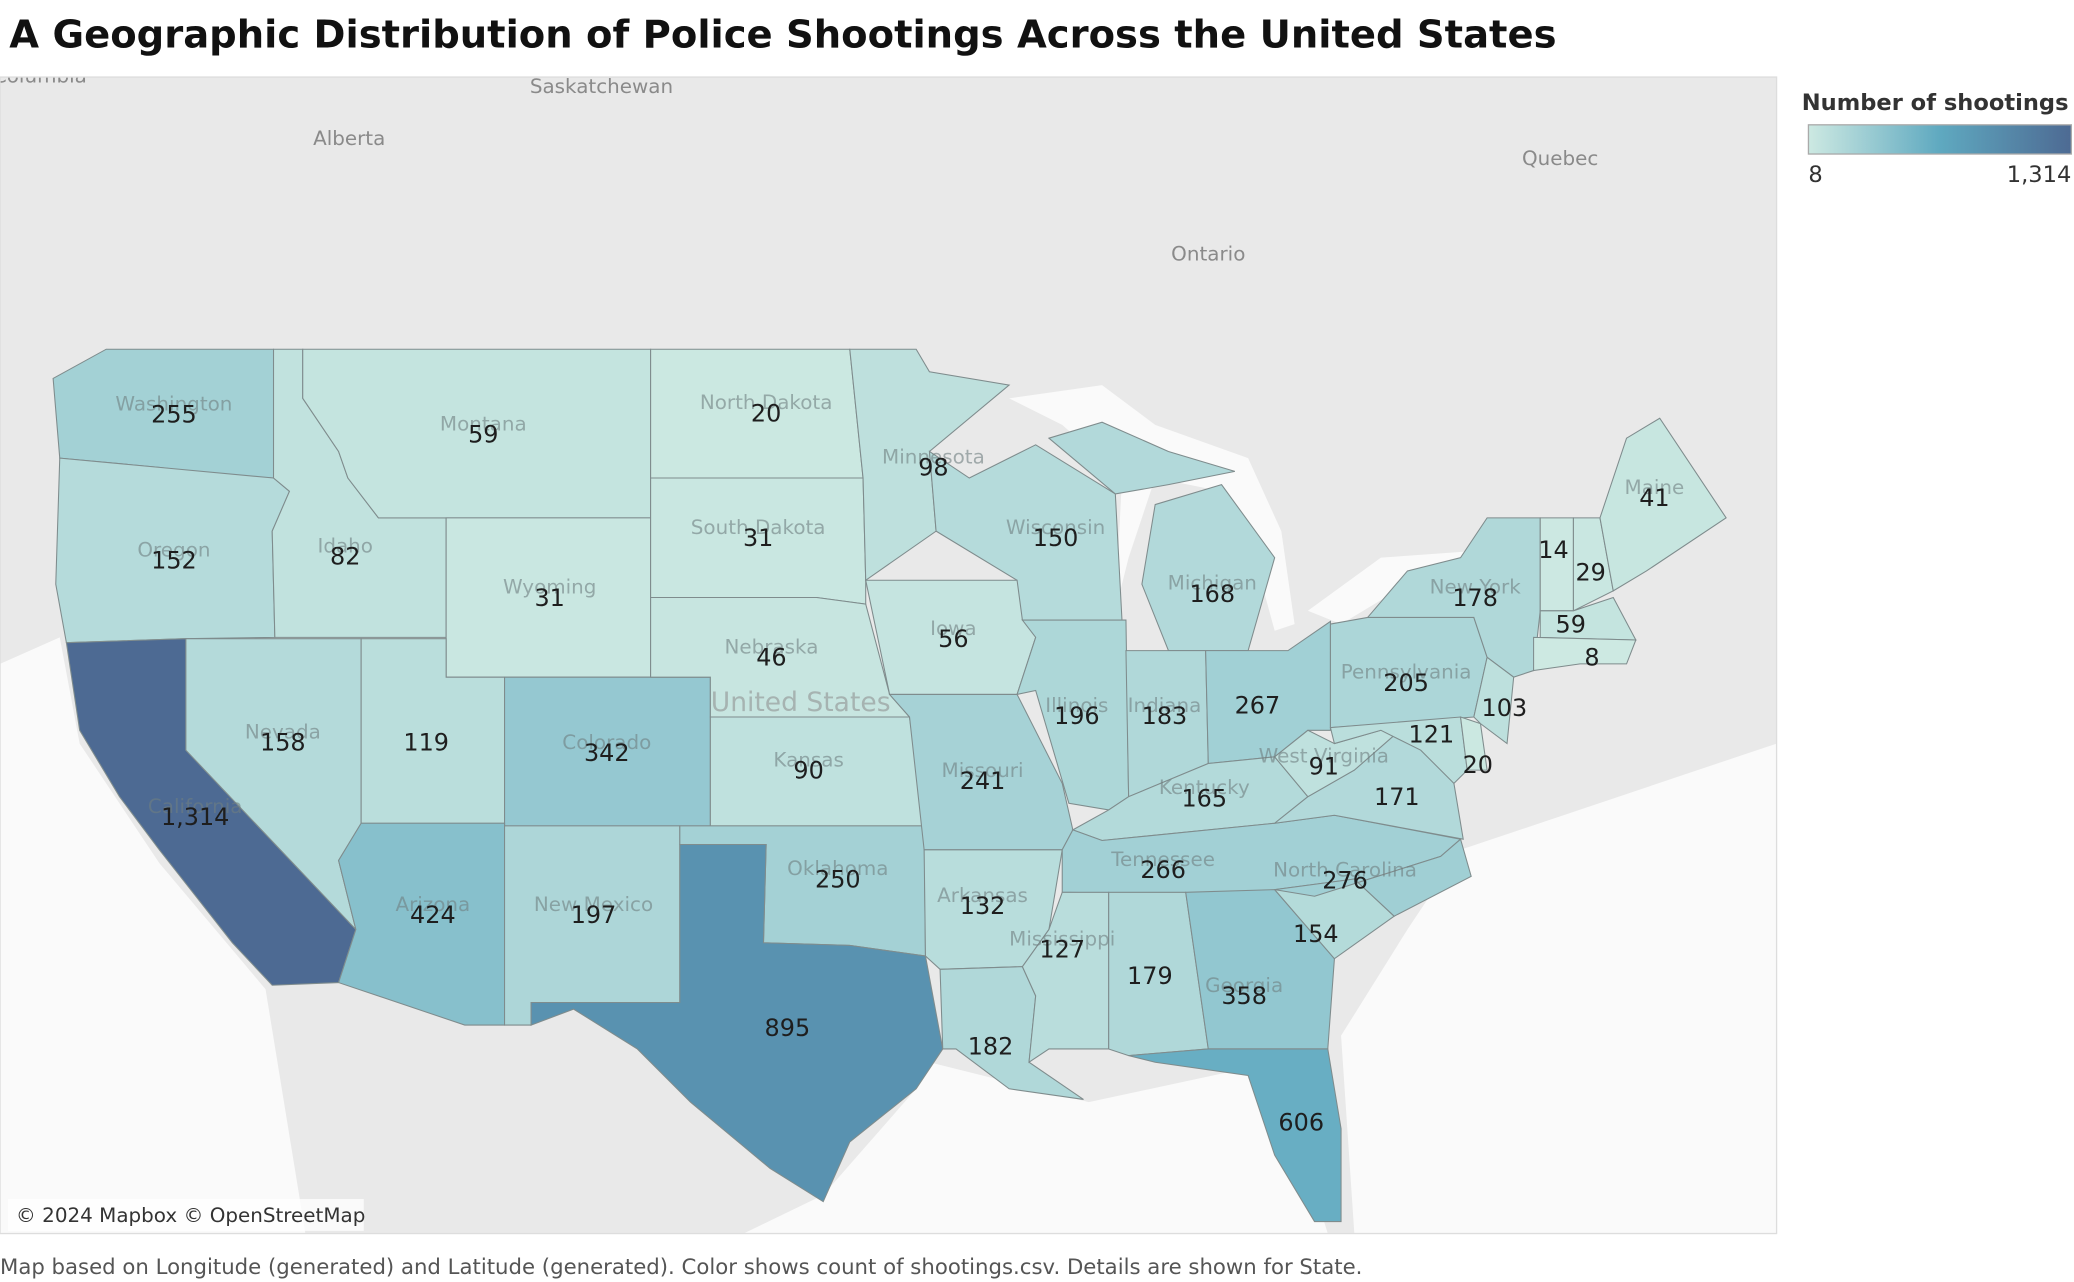  Describe the element at coordinates (1560, 158) in the screenshot. I see `place-label: Quebec` at that location.